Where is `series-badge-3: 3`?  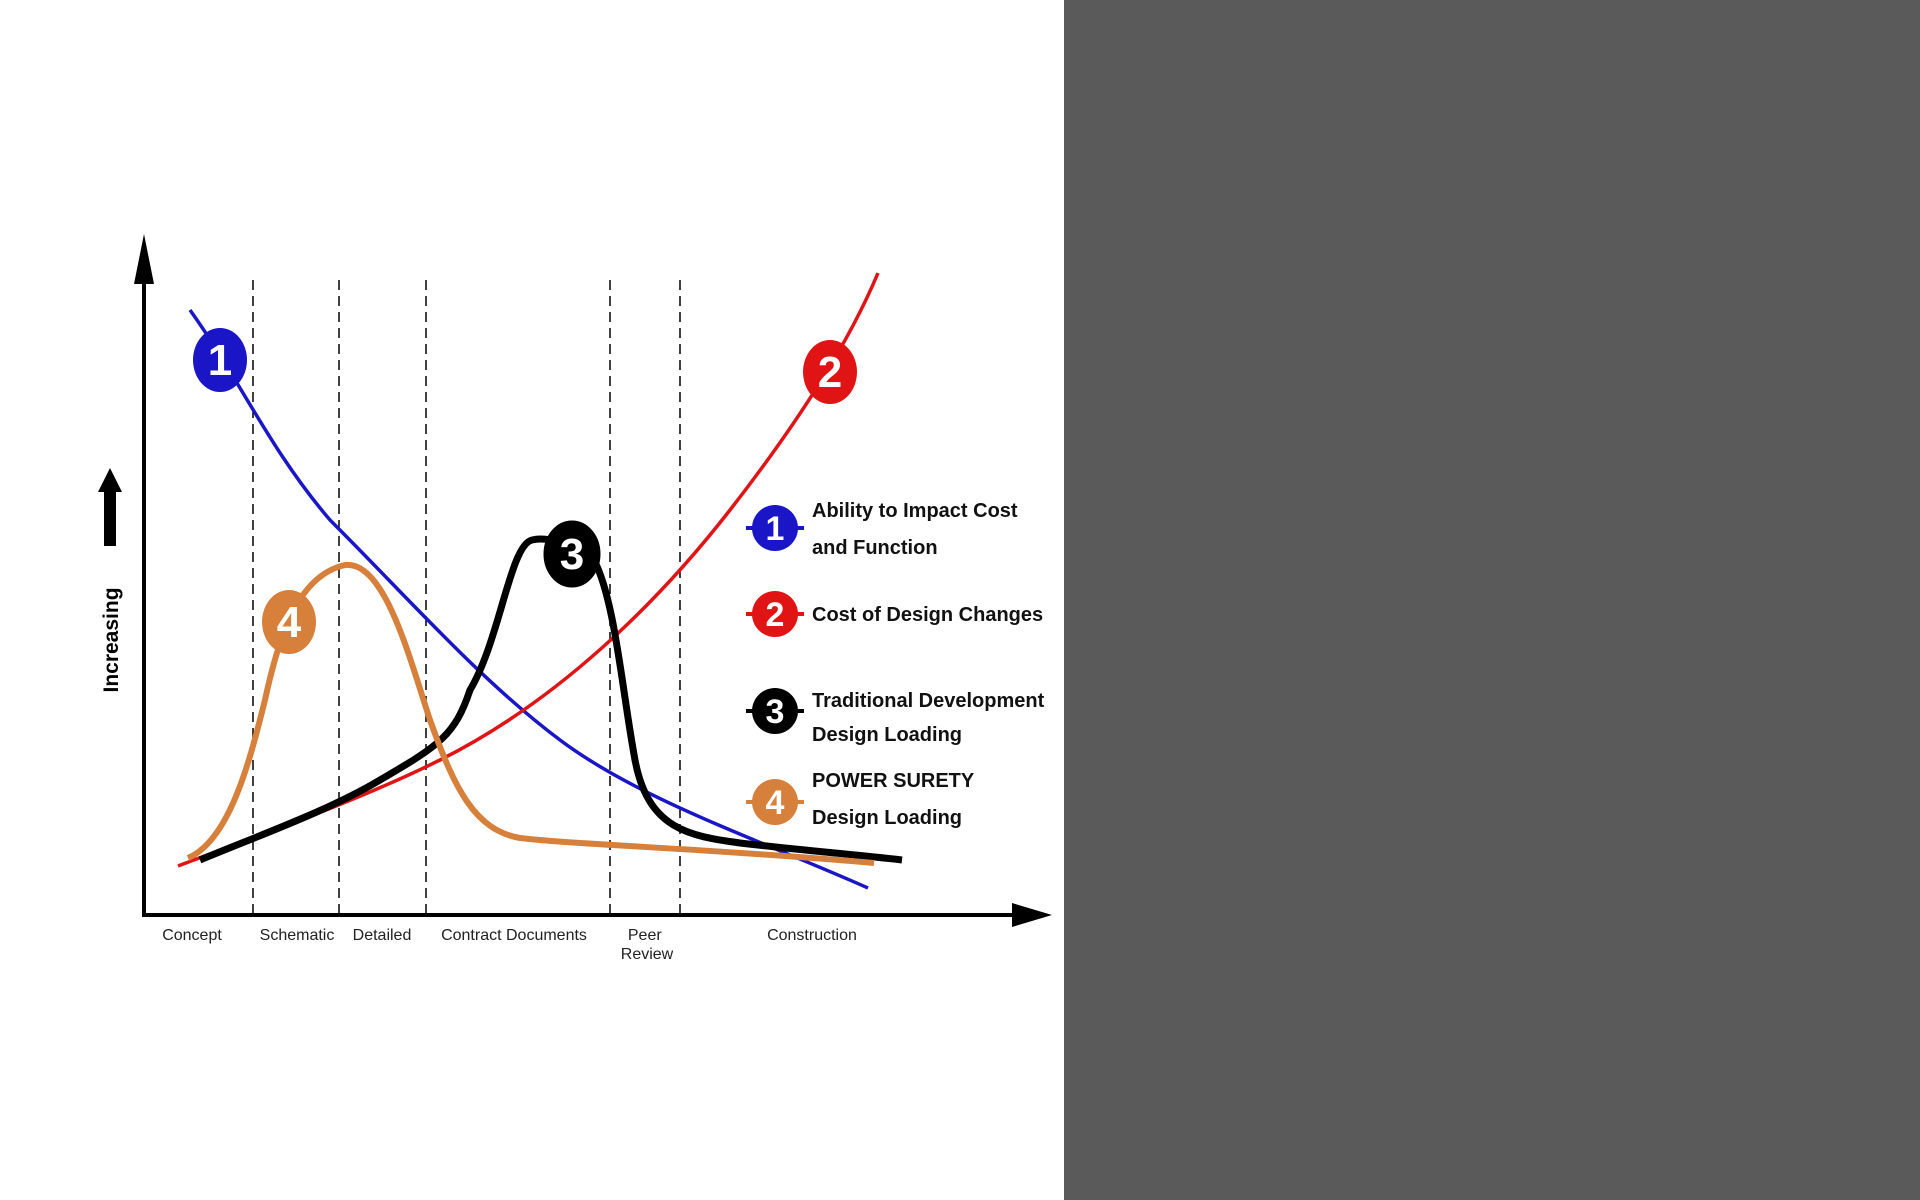 series-badge-3: 3 is located at coordinates (572, 554).